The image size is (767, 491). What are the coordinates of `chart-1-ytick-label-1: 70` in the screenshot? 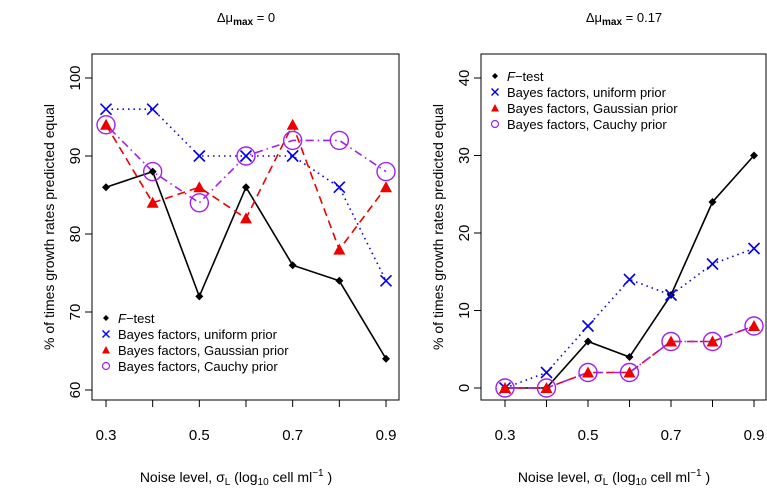 It's located at (75, 312).